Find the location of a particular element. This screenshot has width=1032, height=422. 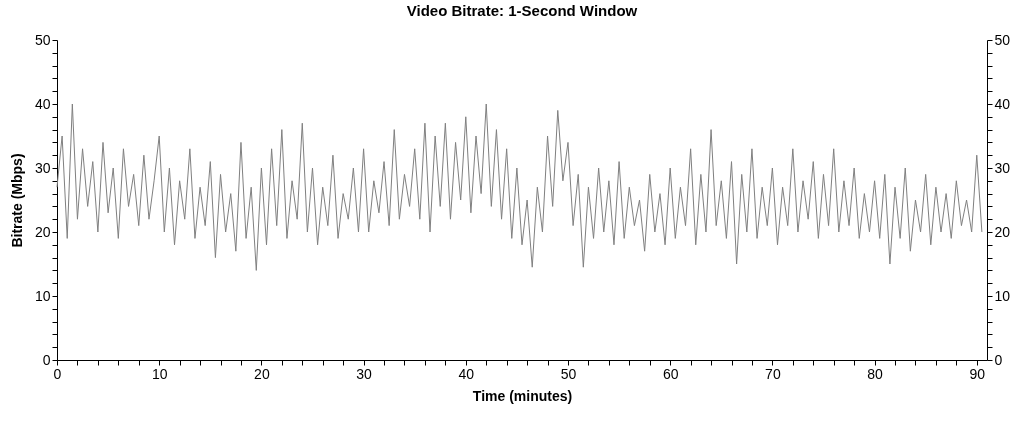

y2-tick-label: 50 is located at coordinates (1002, 39).